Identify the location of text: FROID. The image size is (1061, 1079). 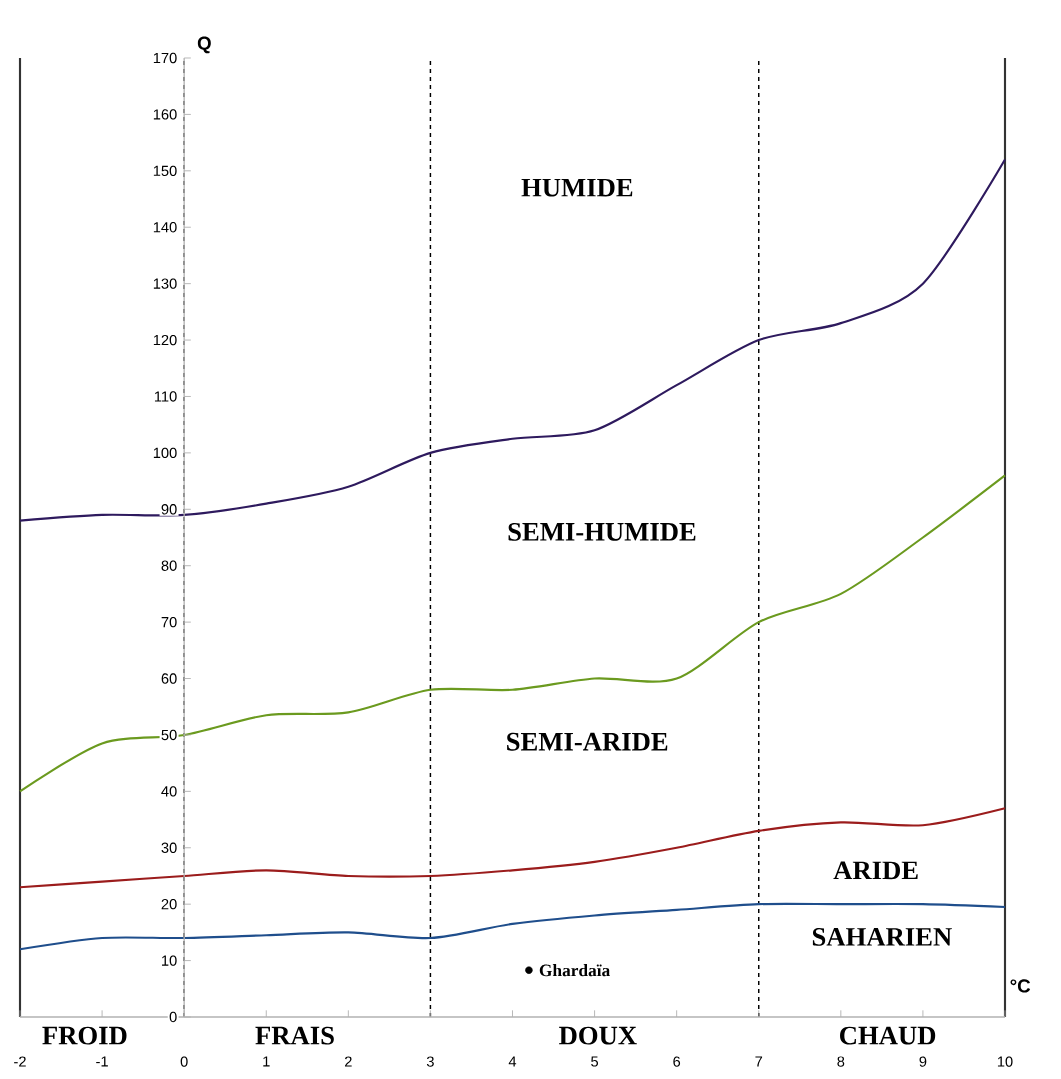
(84, 1035).